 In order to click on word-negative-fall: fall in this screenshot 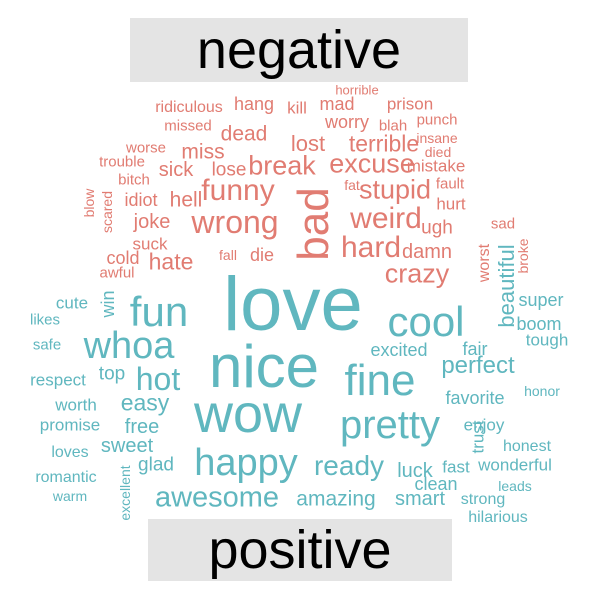, I will do `click(228, 255)`.